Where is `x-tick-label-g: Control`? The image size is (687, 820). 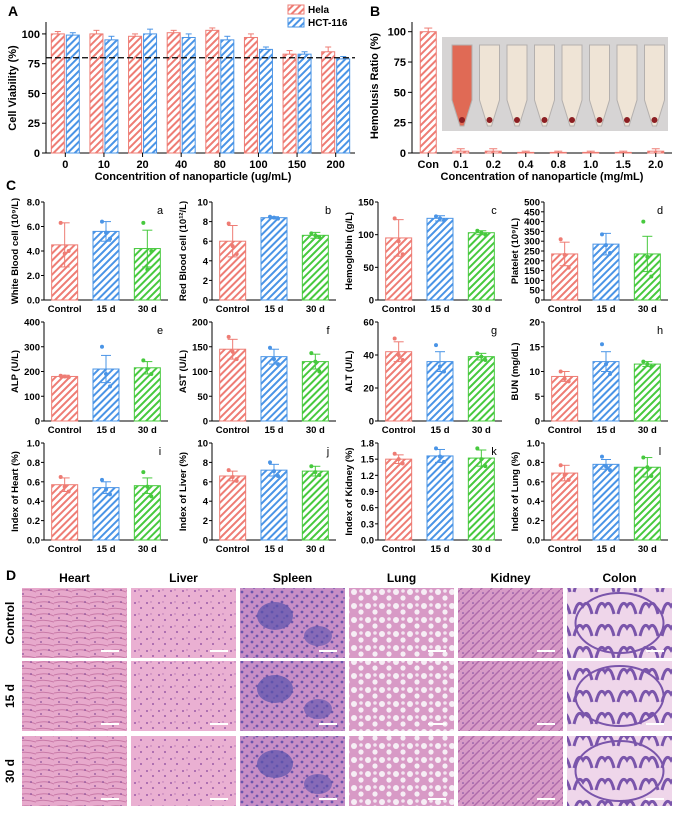
x-tick-label-g: Control is located at coordinates (399, 430).